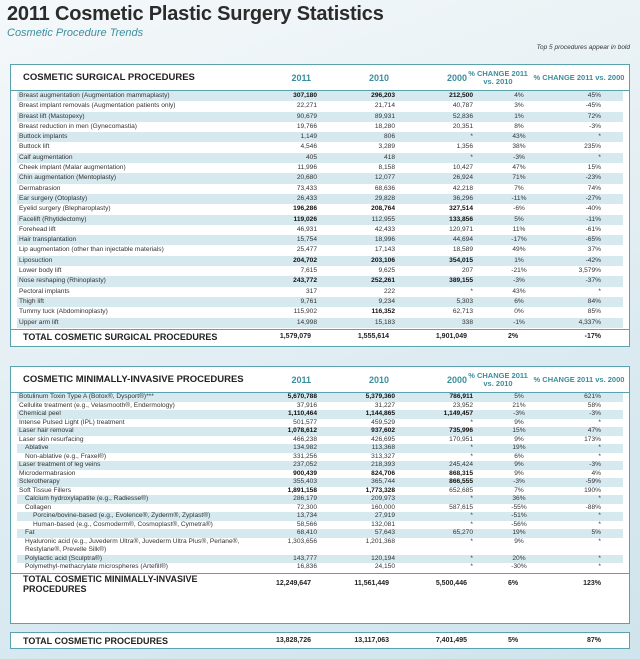 This screenshot has height=659, width=640. What do you see at coordinates (462, 532) in the screenshot?
I see `value-2000: 65,270` at bounding box center [462, 532].